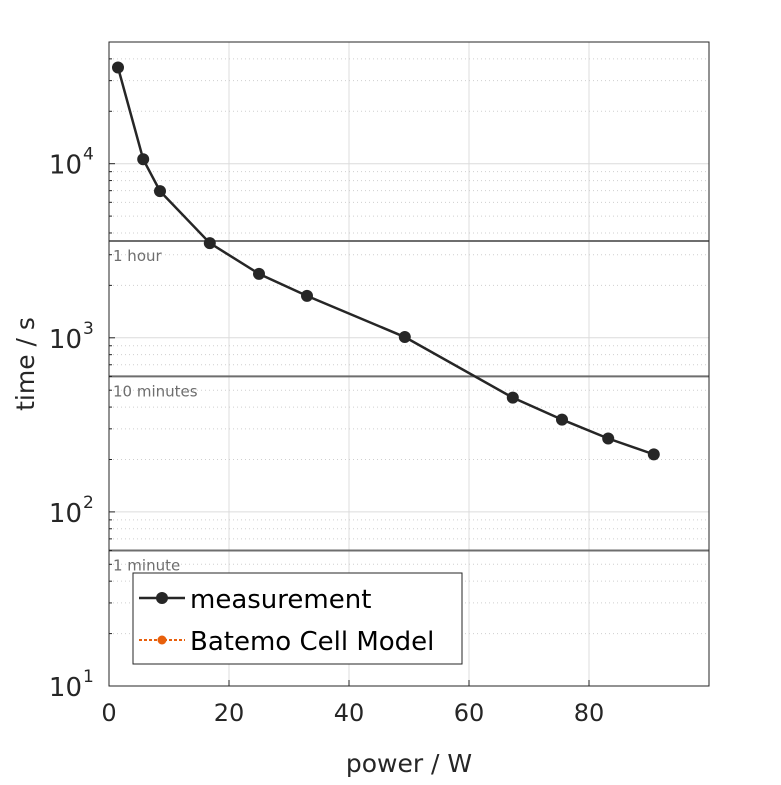 This screenshot has width=781, height=785. I want to click on reference-line-label: 1 hour, so click(138, 256).